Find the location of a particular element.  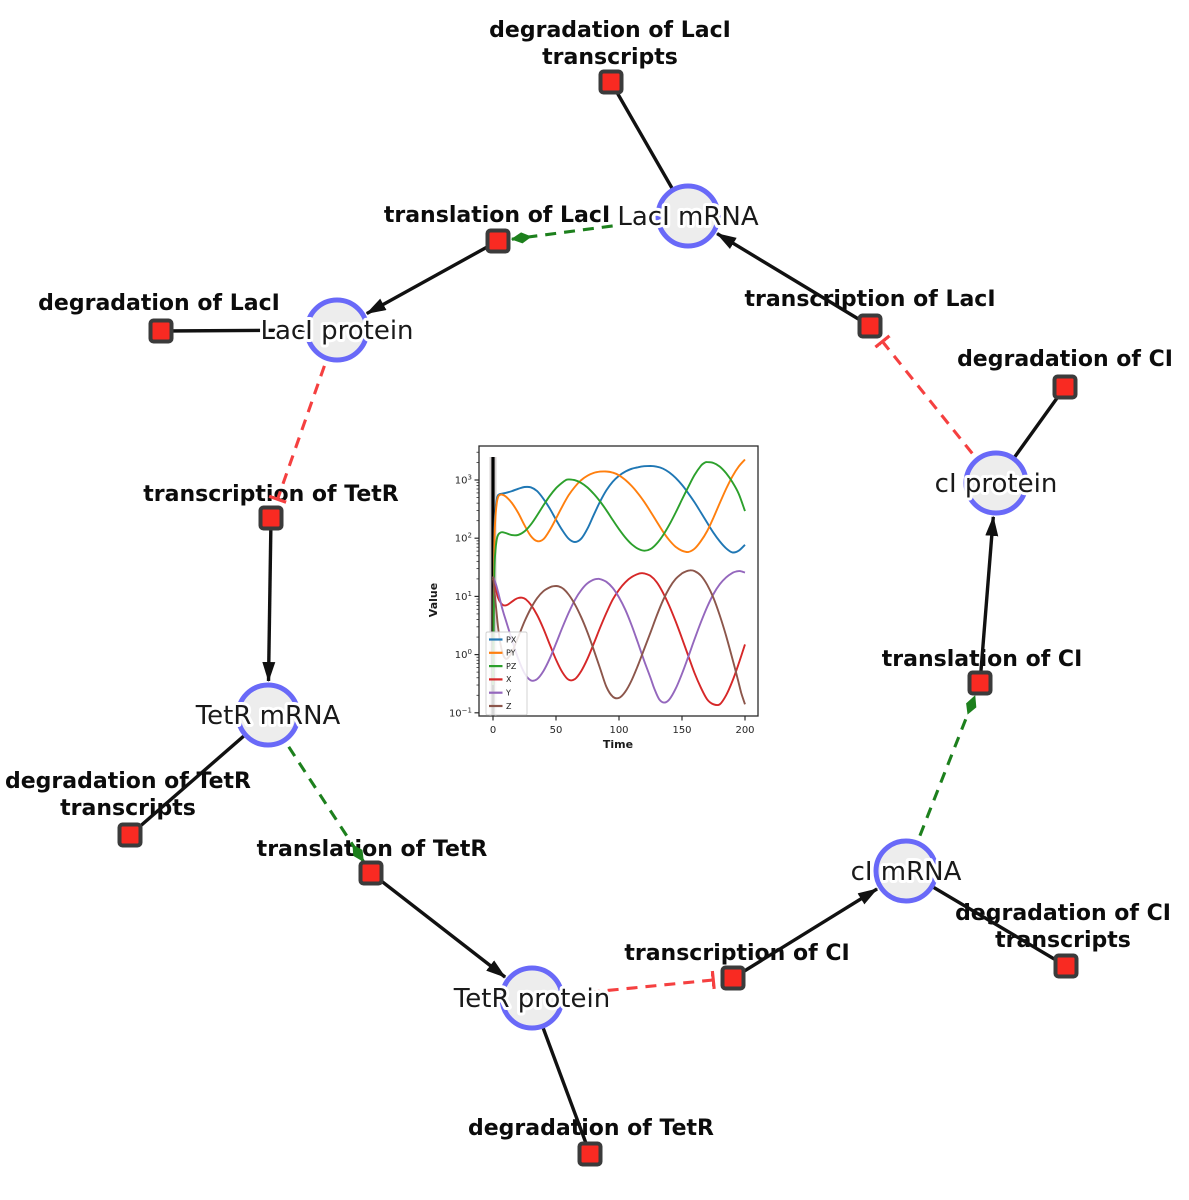

reaction-node-transcription_lacI is located at coordinates (870, 326).